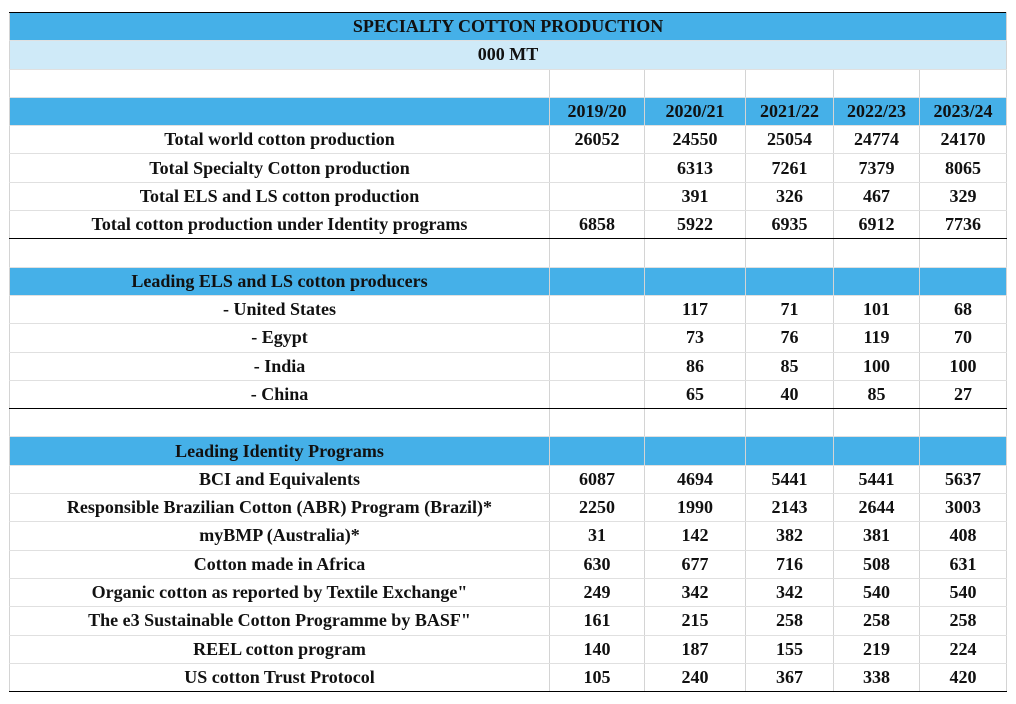 This screenshot has width=1016, height=704. What do you see at coordinates (279, 281) in the screenshot?
I see `section-heading: Leading ELS and LS cotton producers` at bounding box center [279, 281].